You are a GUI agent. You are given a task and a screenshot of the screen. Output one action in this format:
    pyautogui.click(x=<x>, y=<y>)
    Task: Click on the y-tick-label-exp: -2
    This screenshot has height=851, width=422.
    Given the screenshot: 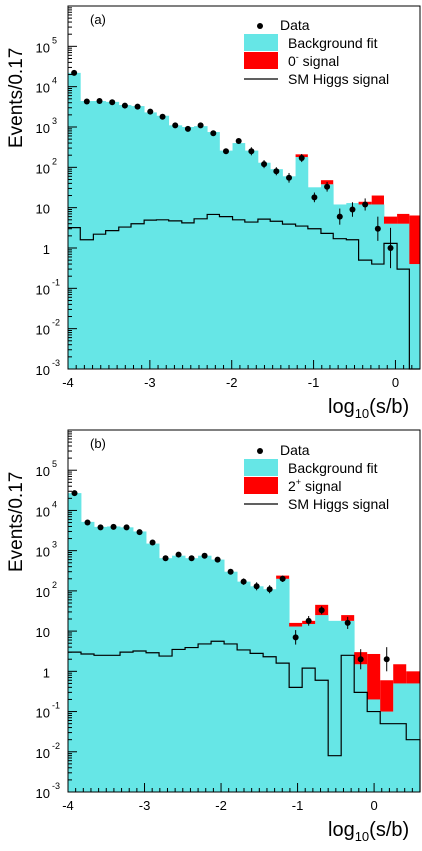 What is the action you would take?
    pyautogui.click(x=56, y=746)
    